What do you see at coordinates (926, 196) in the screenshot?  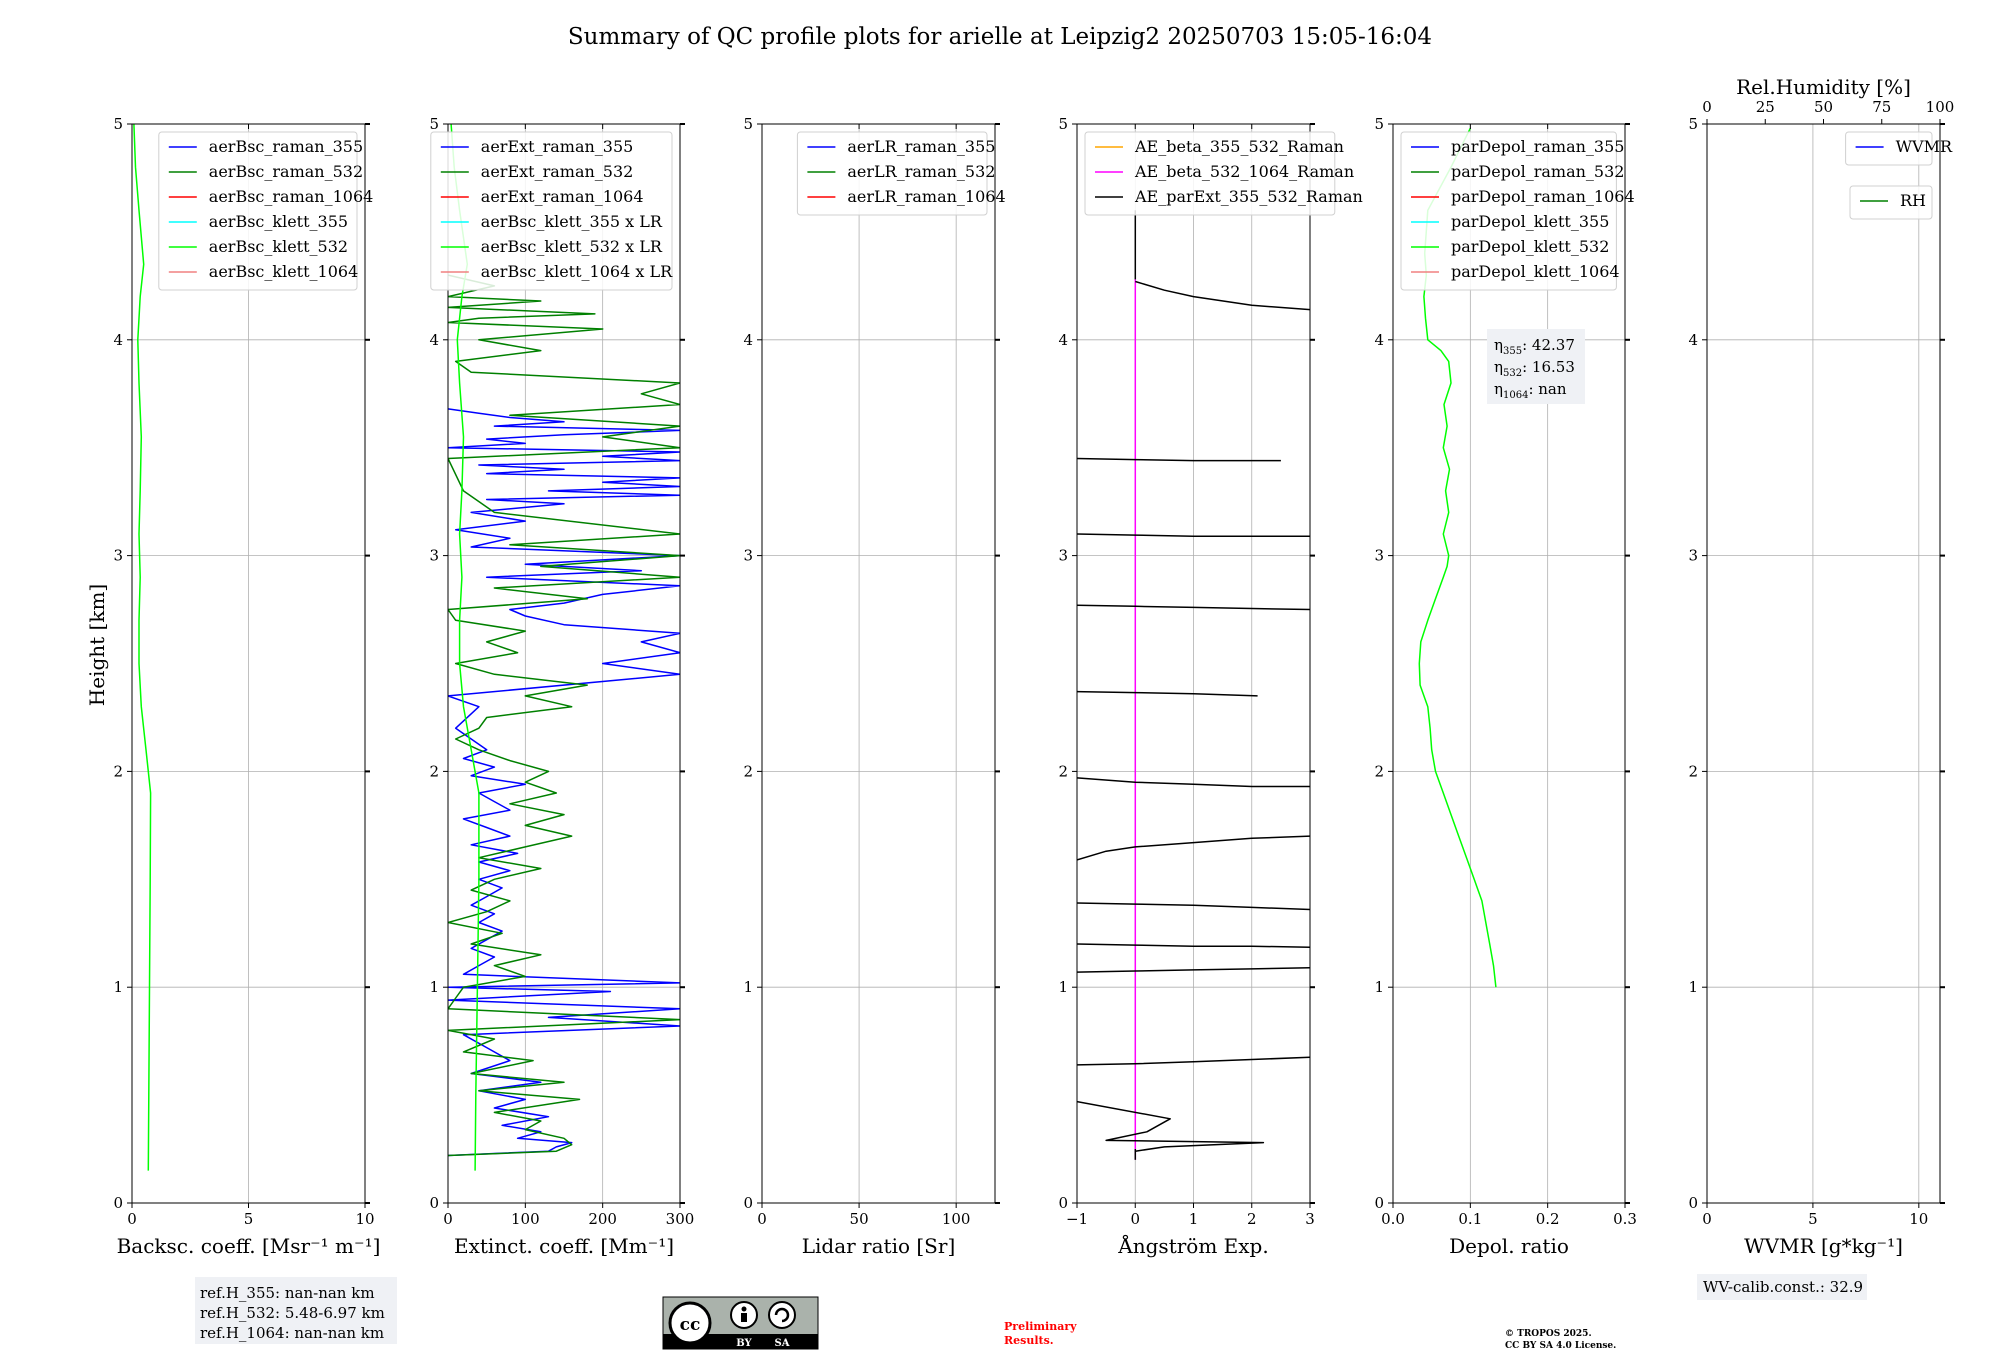 I see `legend-item-label: aerLR_raman_1064` at bounding box center [926, 196].